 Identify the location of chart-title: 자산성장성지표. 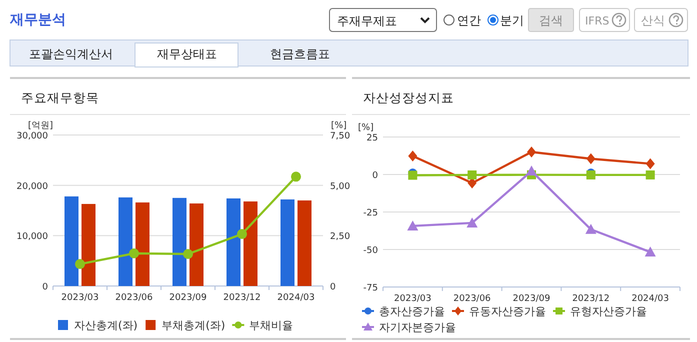
(408, 97).